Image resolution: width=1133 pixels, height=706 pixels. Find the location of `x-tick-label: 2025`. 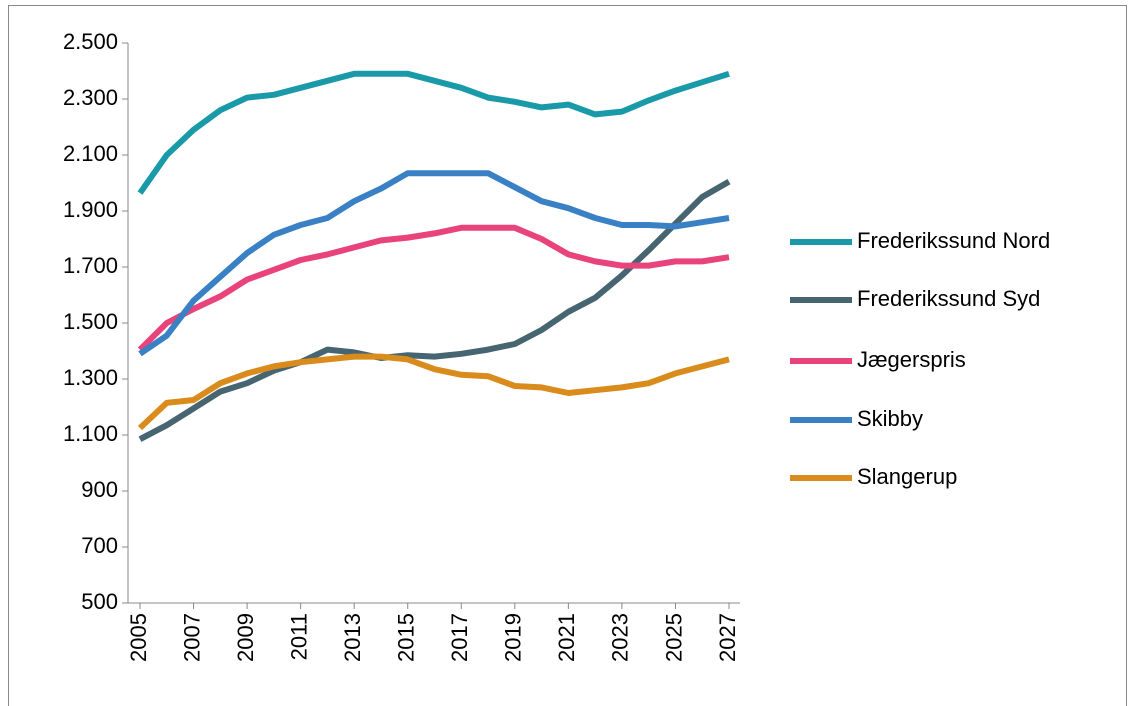

x-tick-label: 2025 is located at coordinates (673, 637).